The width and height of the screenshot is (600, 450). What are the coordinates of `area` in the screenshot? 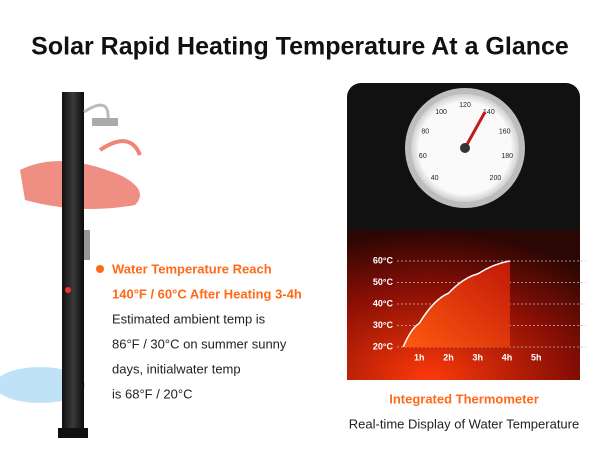 It's located at (456, 304).